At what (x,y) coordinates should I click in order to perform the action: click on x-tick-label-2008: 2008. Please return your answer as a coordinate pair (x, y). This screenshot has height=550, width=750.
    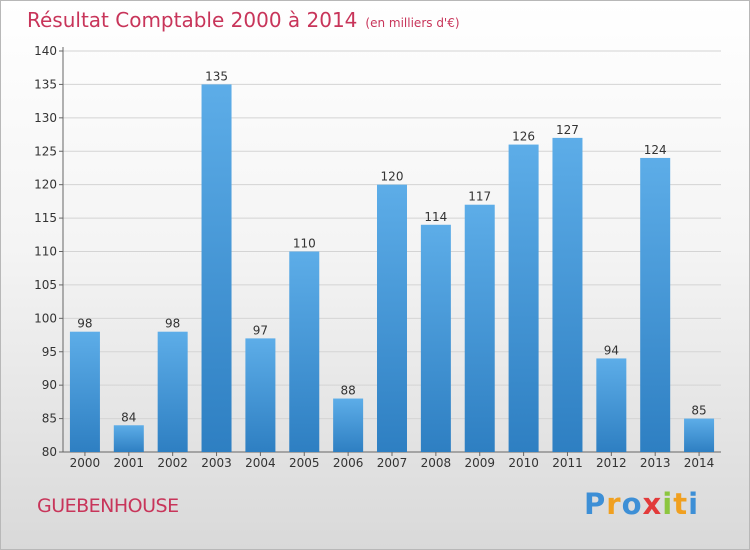
    Looking at the image, I should click on (436, 463).